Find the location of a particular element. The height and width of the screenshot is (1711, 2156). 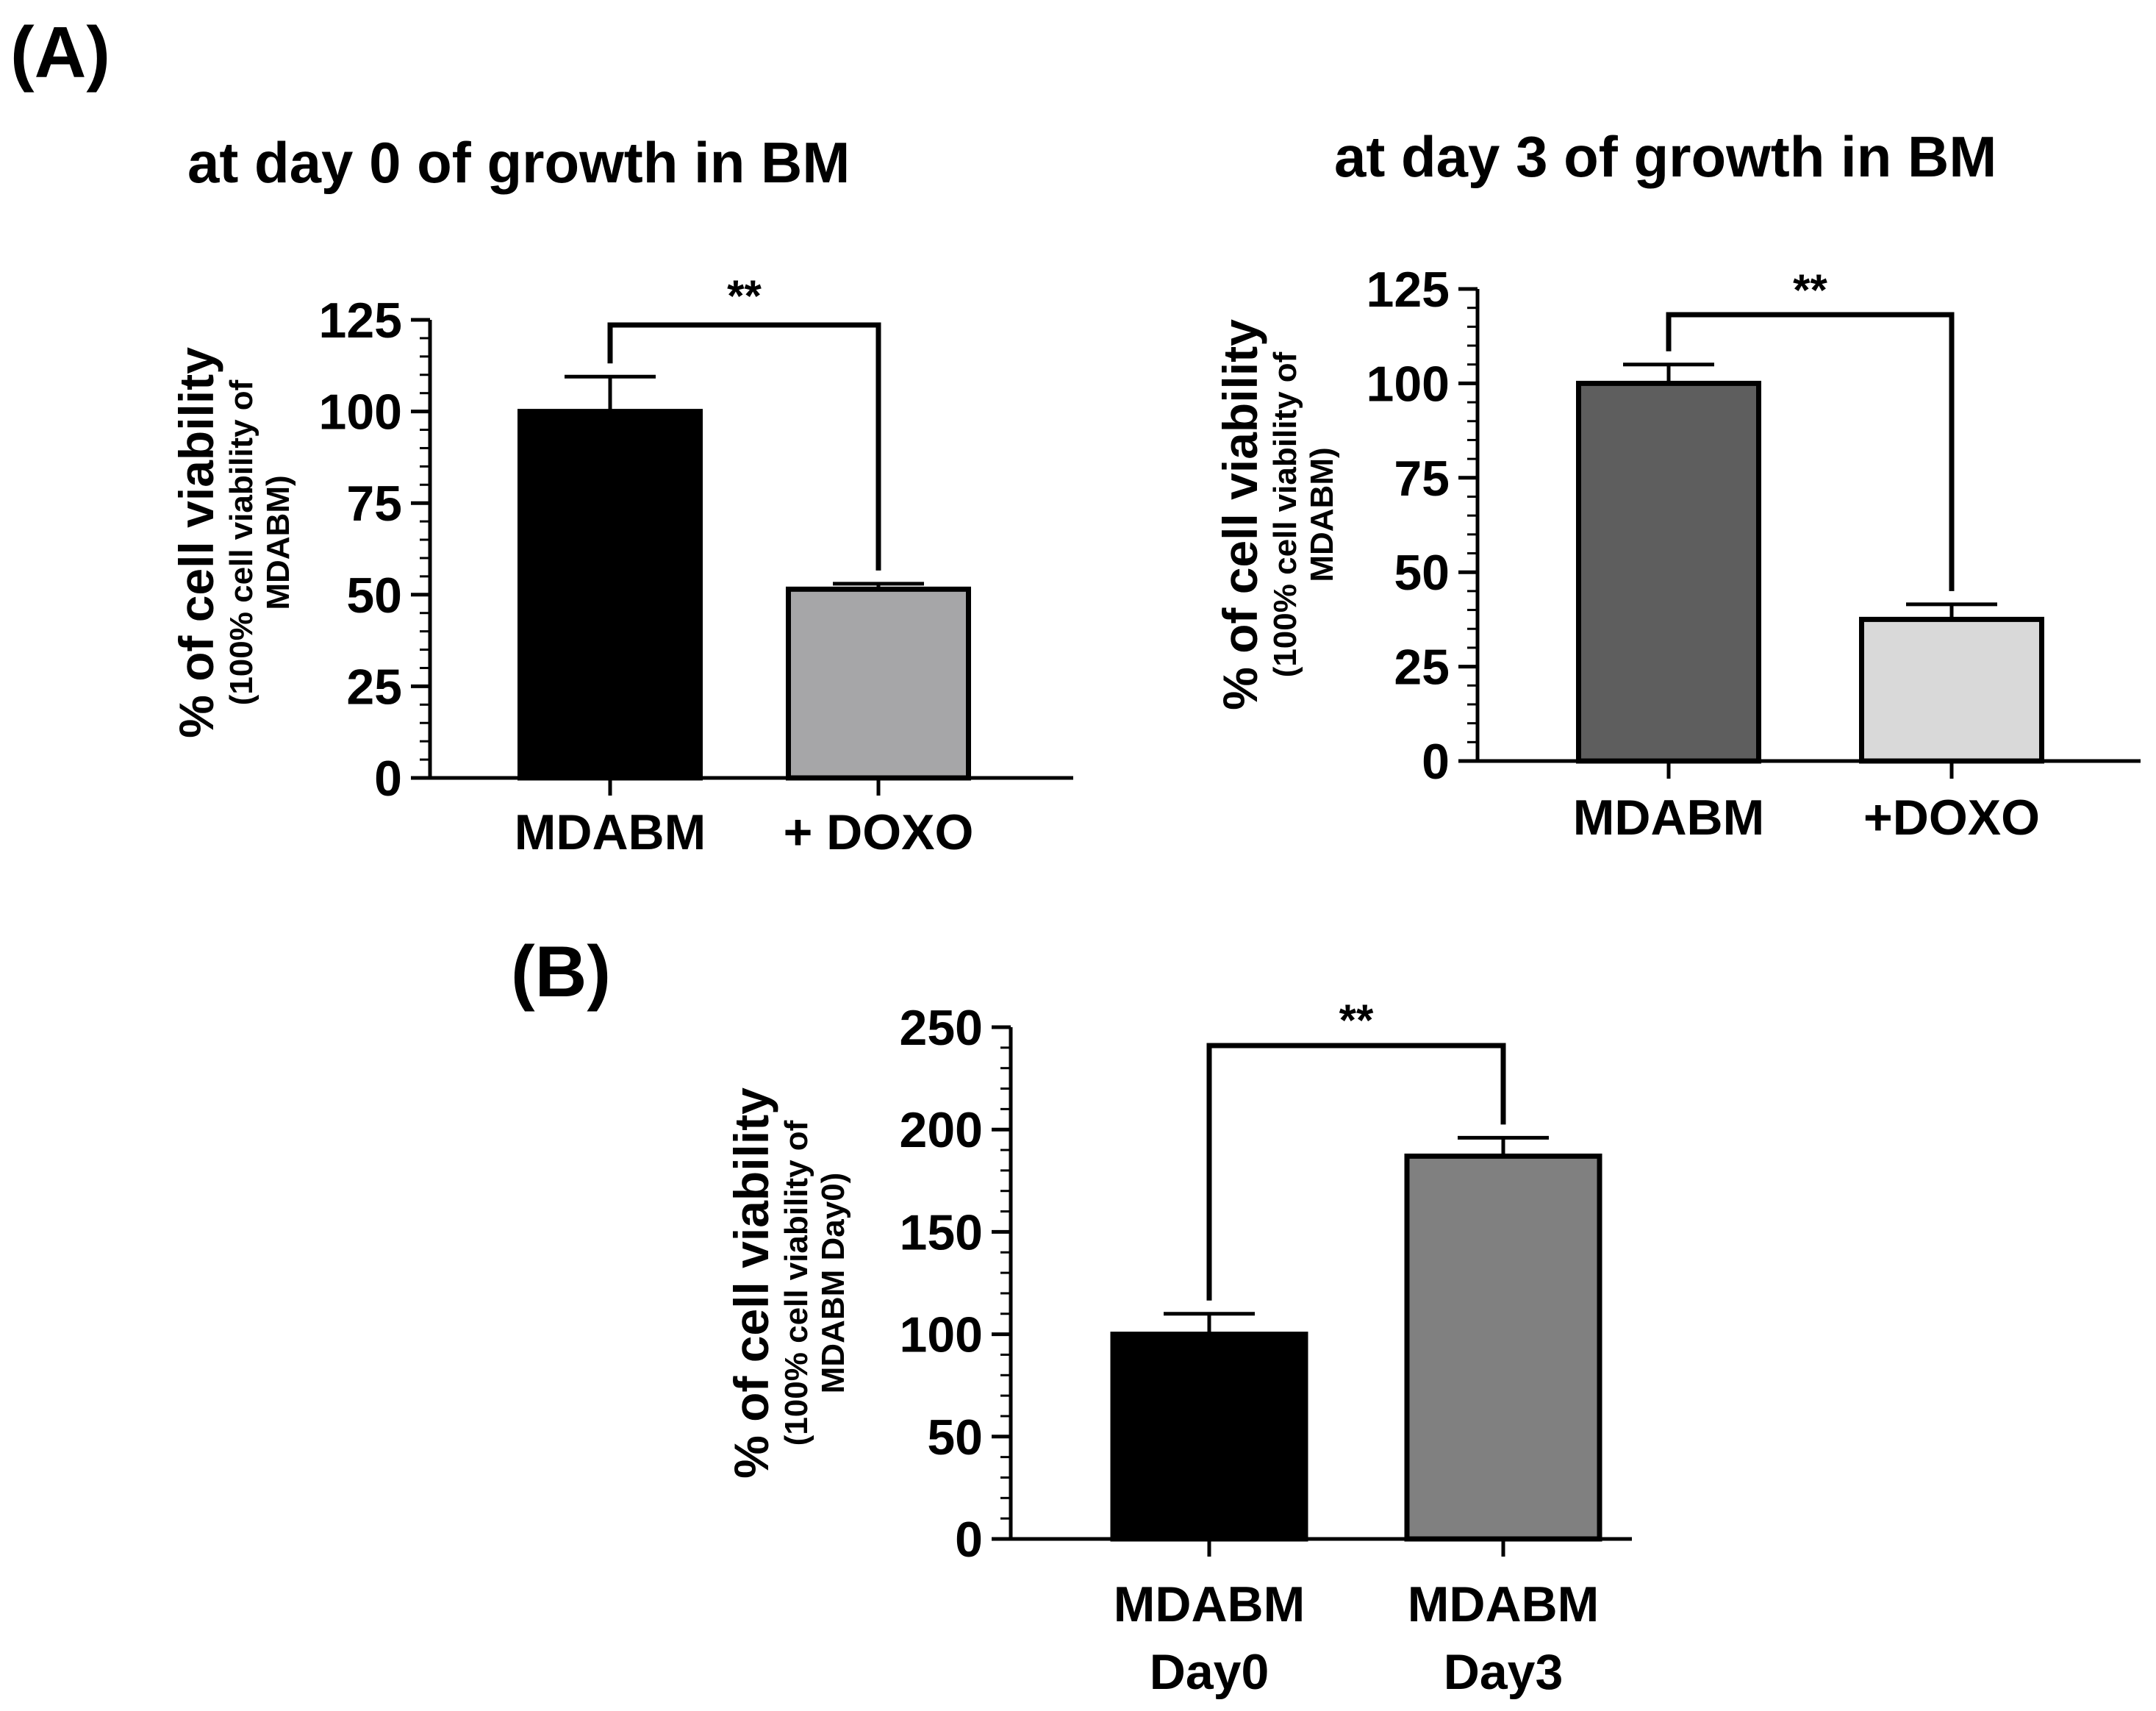

x-category-label: + DOXO is located at coordinates (879, 832).